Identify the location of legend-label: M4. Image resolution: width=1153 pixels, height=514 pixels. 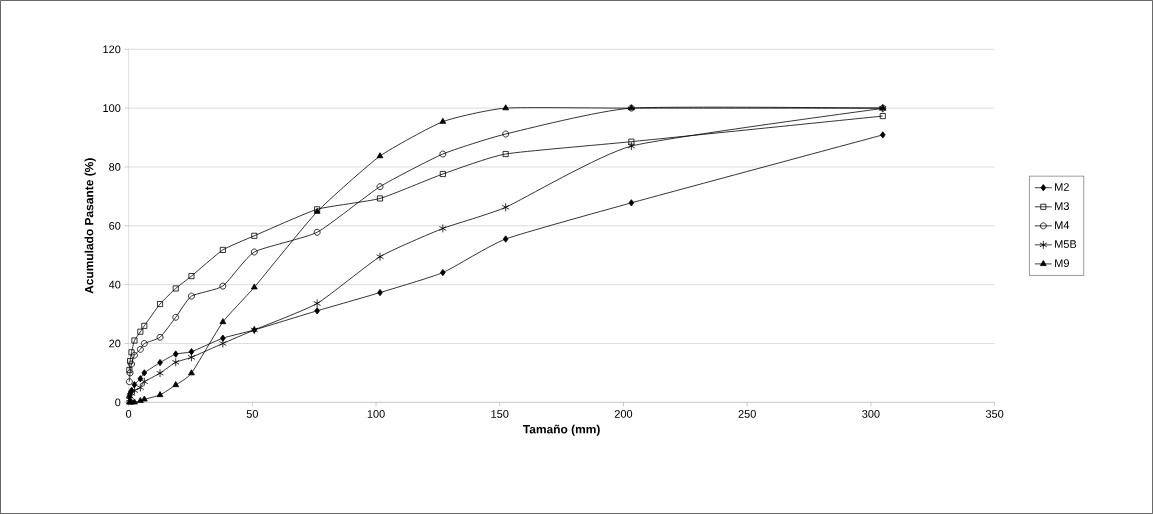
(1062, 225).